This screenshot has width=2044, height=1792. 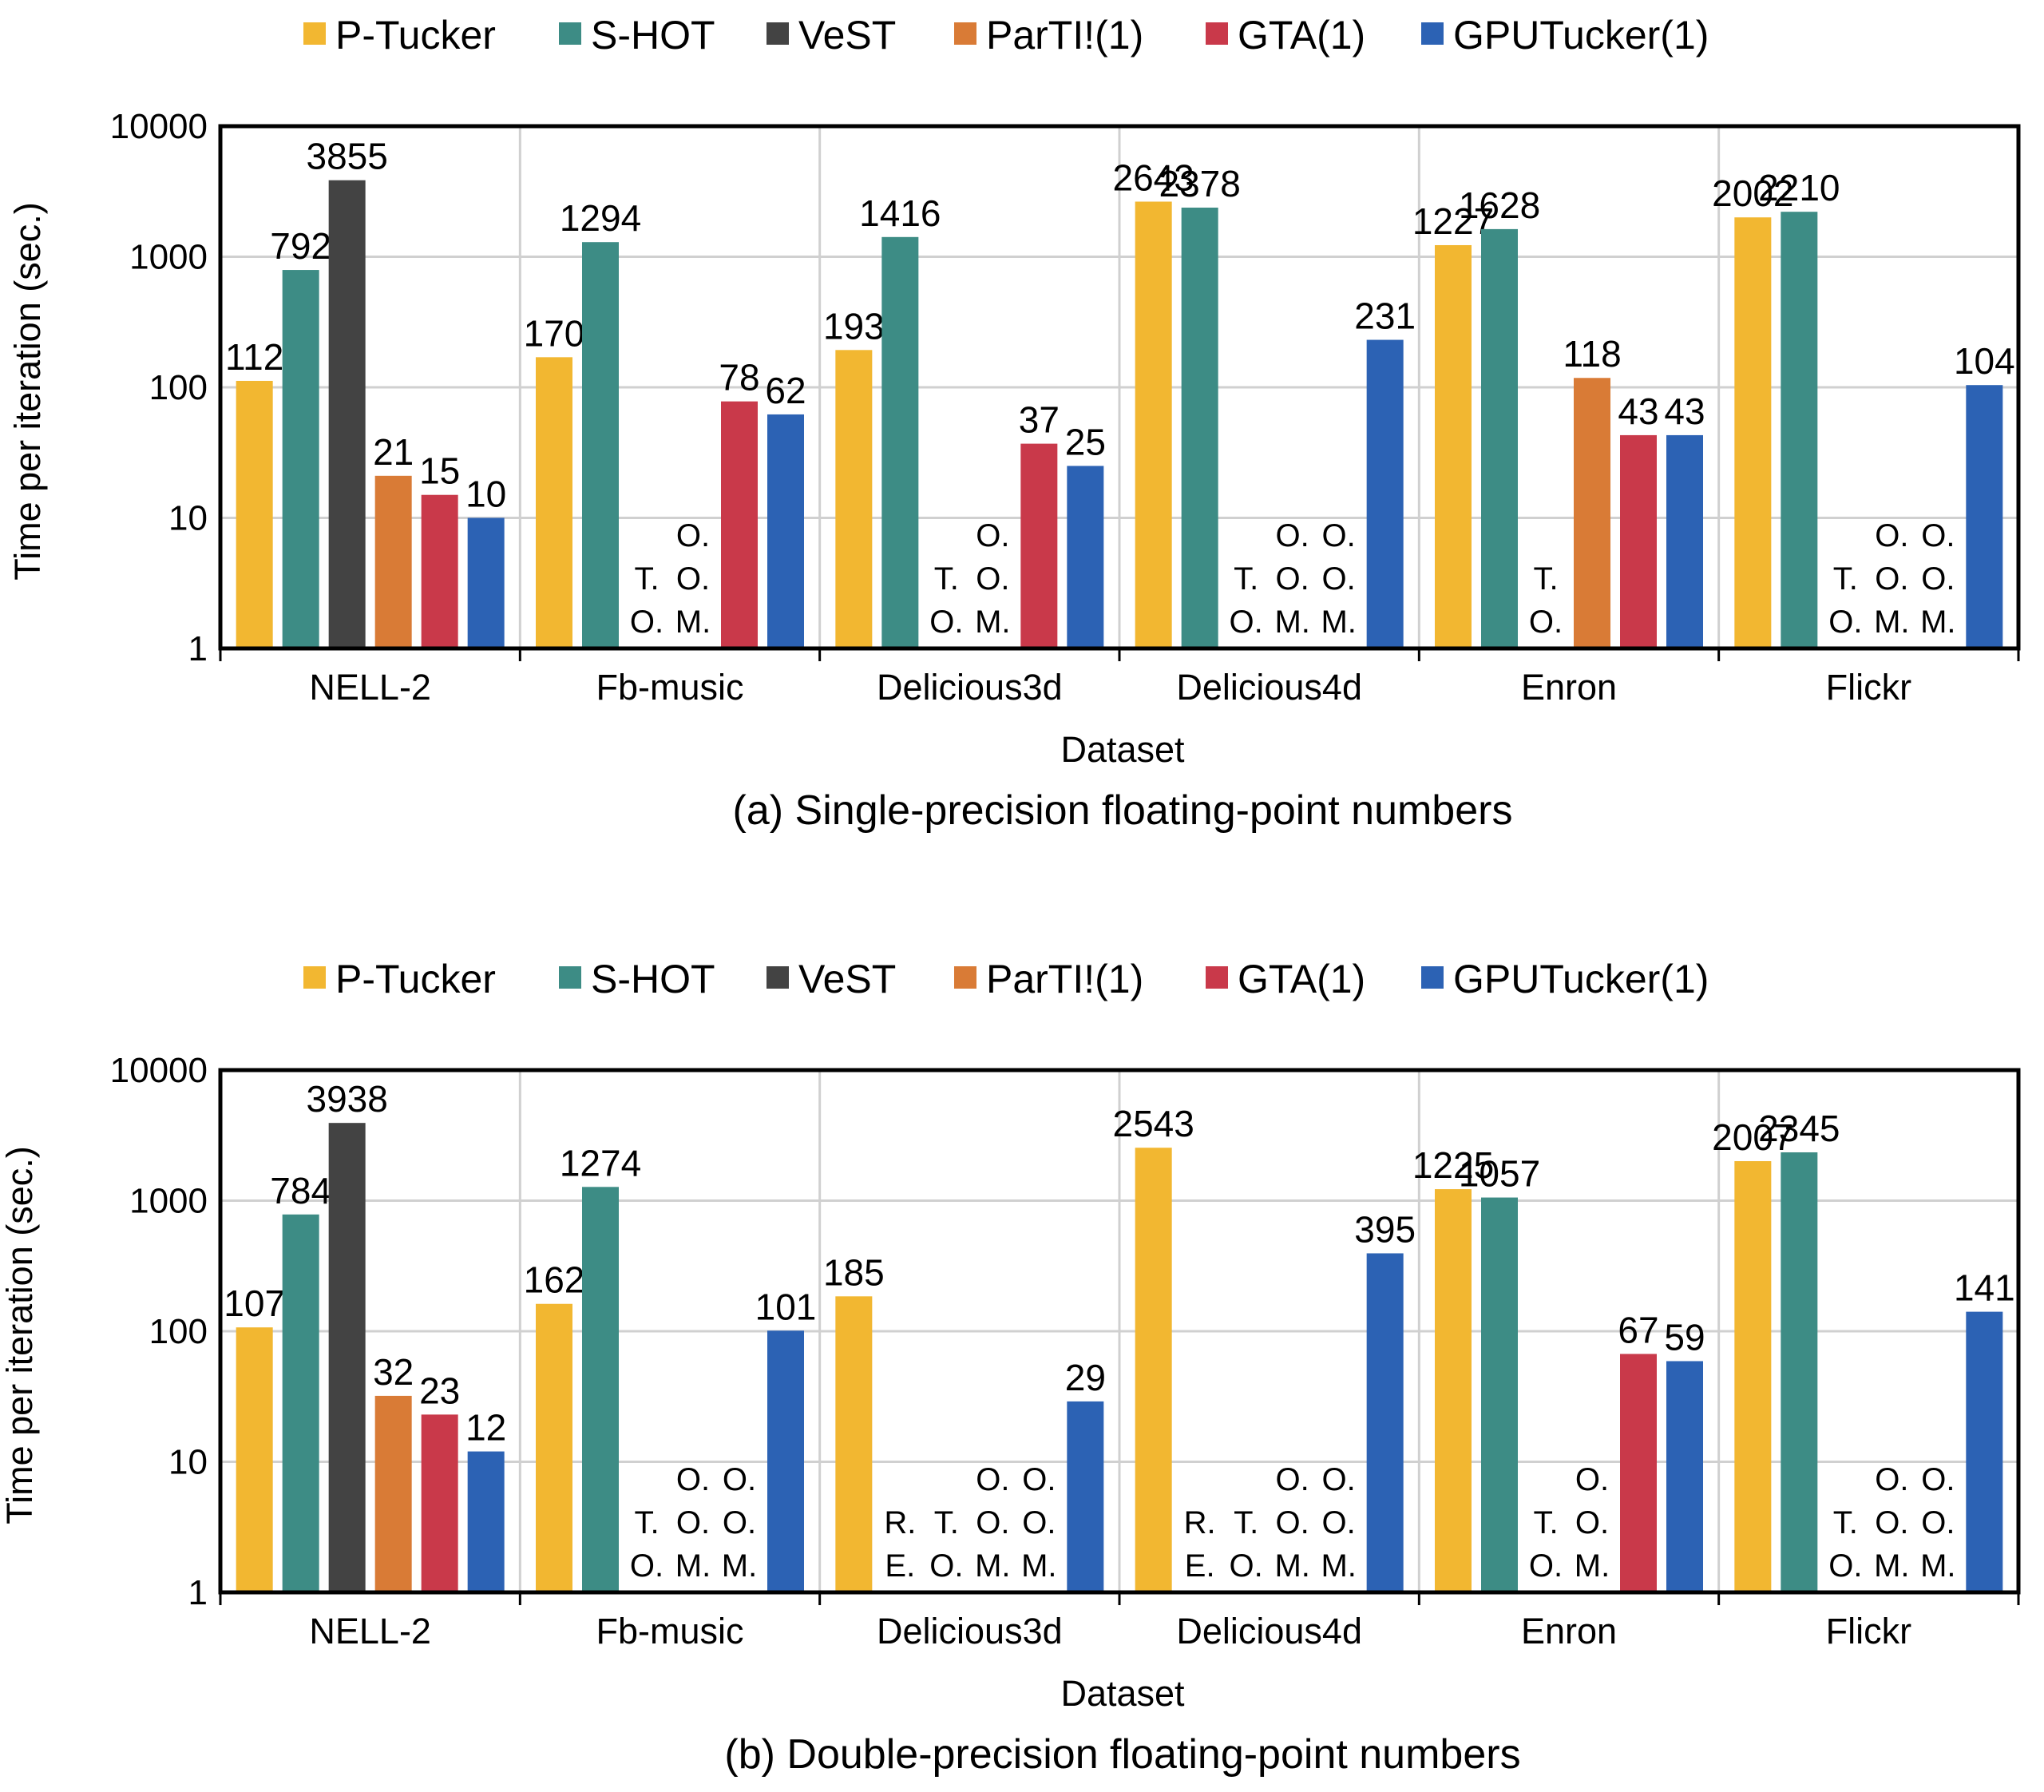 What do you see at coordinates (415, 979) in the screenshot?
I see `legend-label: P-Tucker` at bounding box center [415, 979].